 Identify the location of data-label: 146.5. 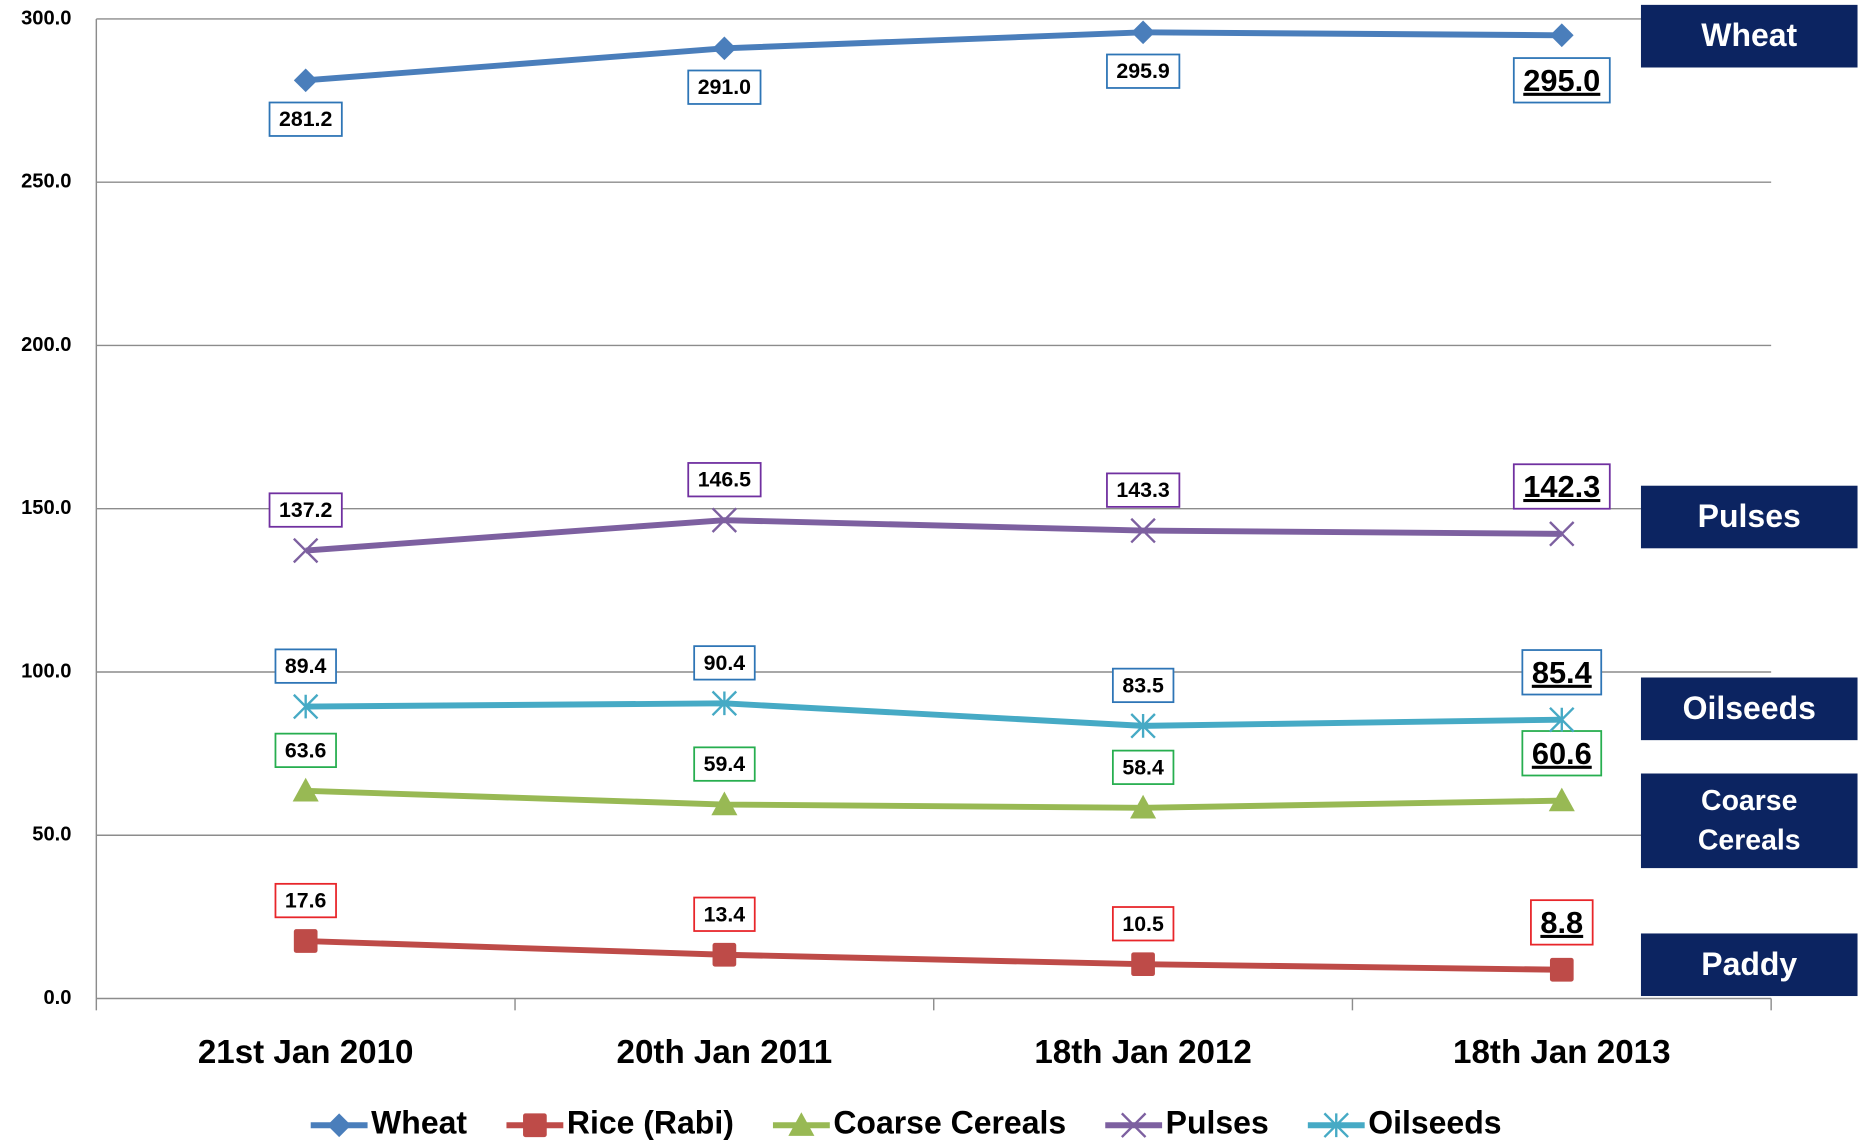
(724, 480).